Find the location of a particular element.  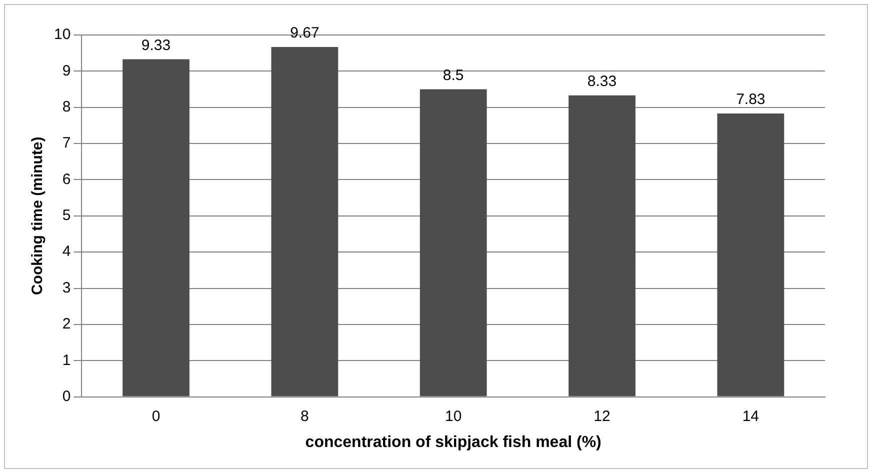

y-tick-label: 0 is located at coordinates (66, 396).